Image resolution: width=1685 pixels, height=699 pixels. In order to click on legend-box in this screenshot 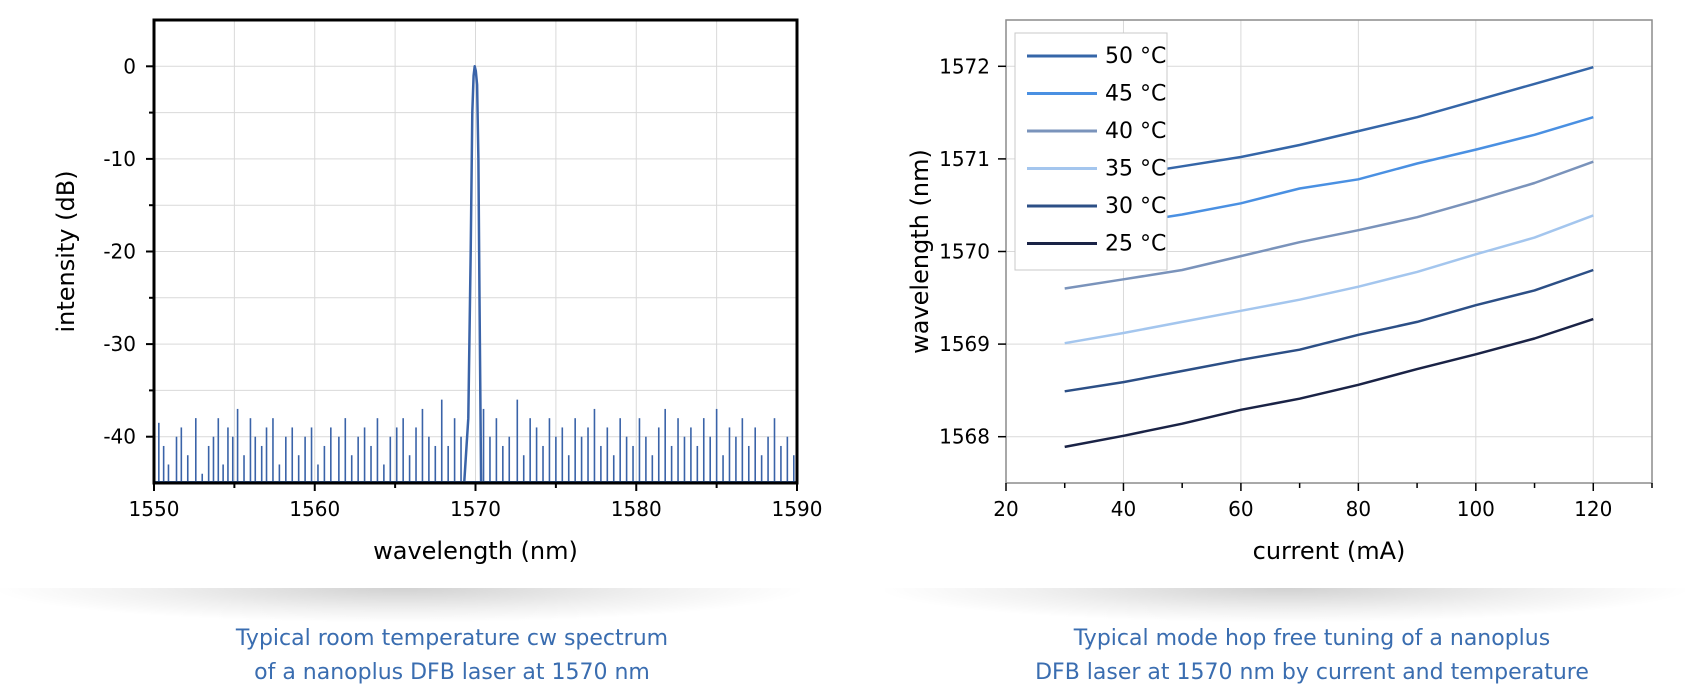, I will do `click(1091, 151)`.